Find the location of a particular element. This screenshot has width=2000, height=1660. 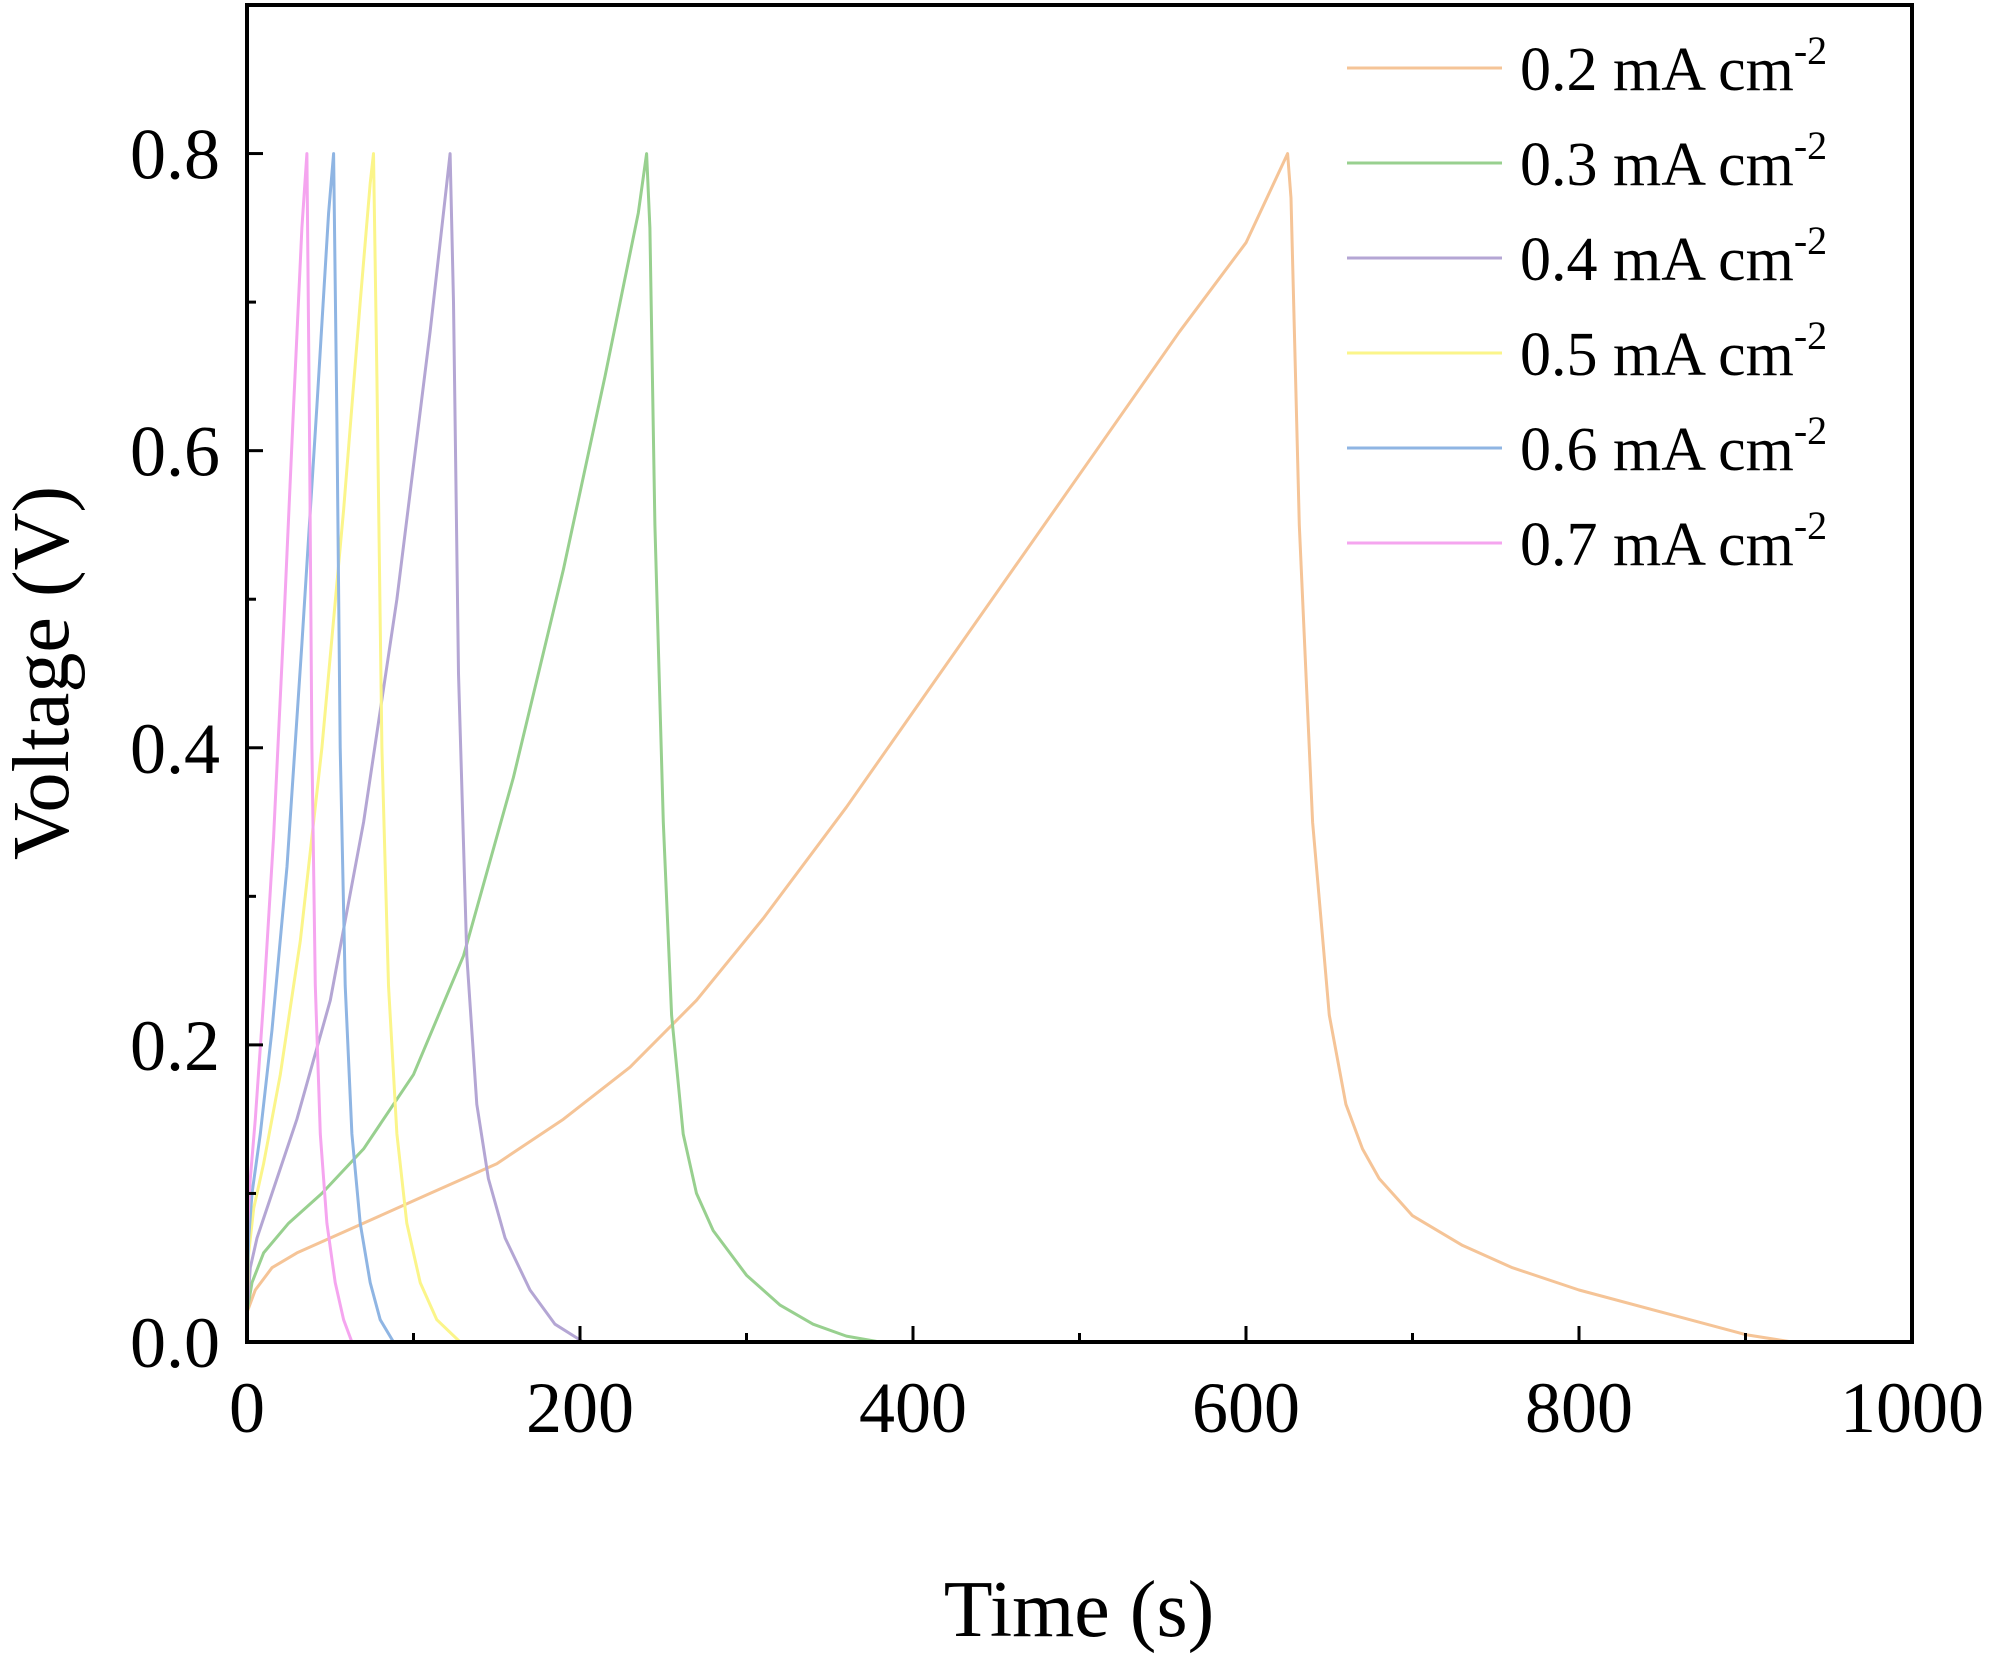

legend-item-0-7-ma-cm-2: 0.7 mA cm-2 is located at coordinates (1587, 541).